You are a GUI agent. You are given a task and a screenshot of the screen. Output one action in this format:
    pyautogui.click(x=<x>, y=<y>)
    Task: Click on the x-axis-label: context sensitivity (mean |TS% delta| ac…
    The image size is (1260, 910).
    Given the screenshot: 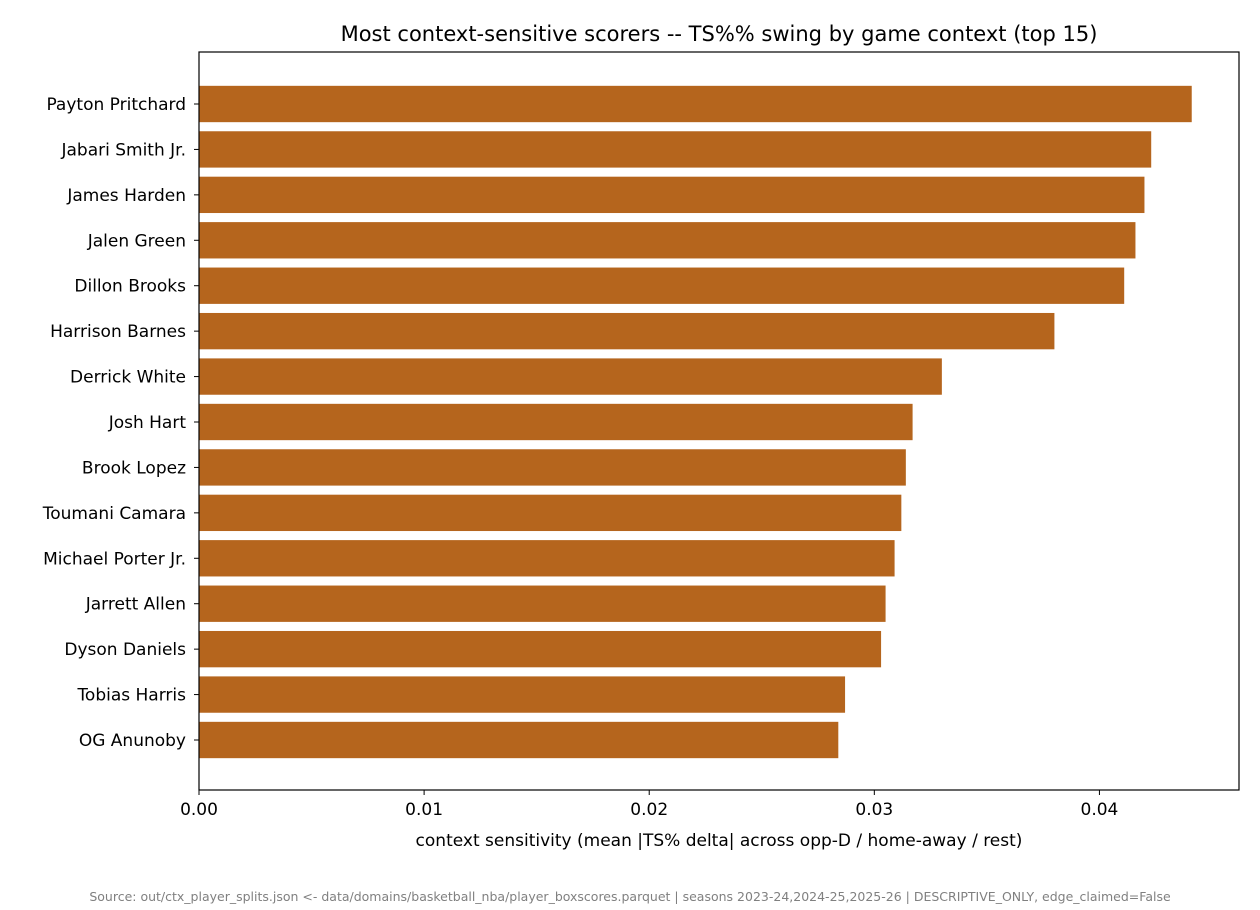 What is the action you would take?
    pyautogui.click(x=719, y=841)
    